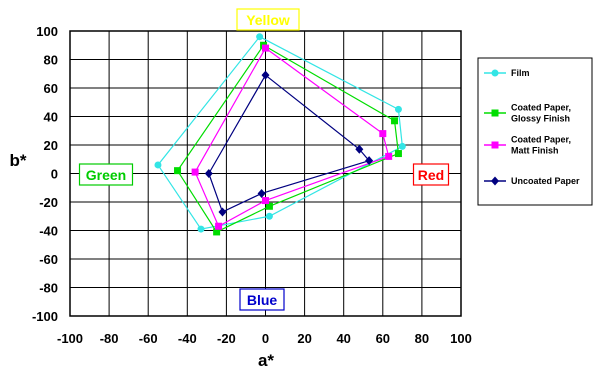 Image resolution: width=597 pixels, height=370 pixels. I want to click on region-label: Red, so click(431, 175).